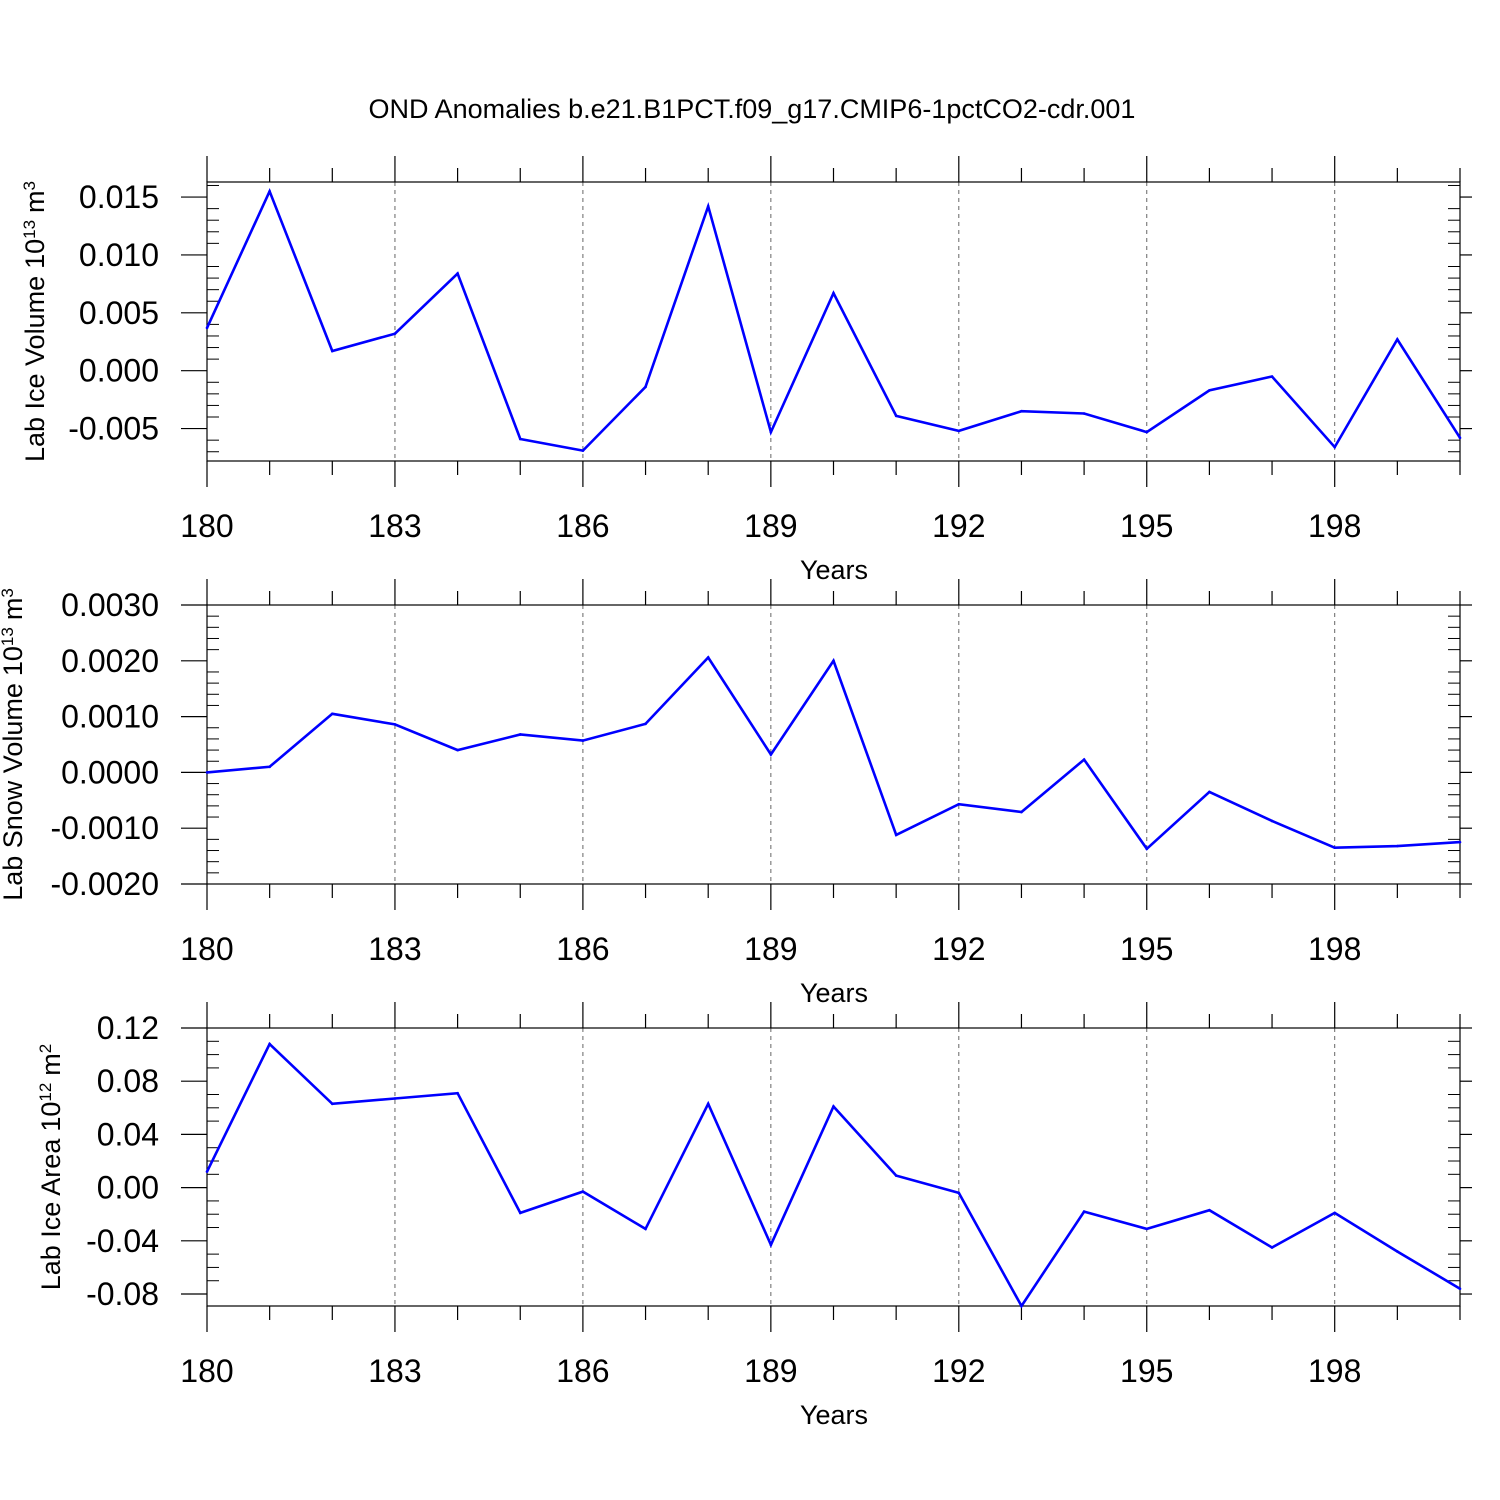  What do you see at coordinates (119, 313) in the screenshot?
I see `y-tick-label: 0.005` at bounding box center [119, 313].